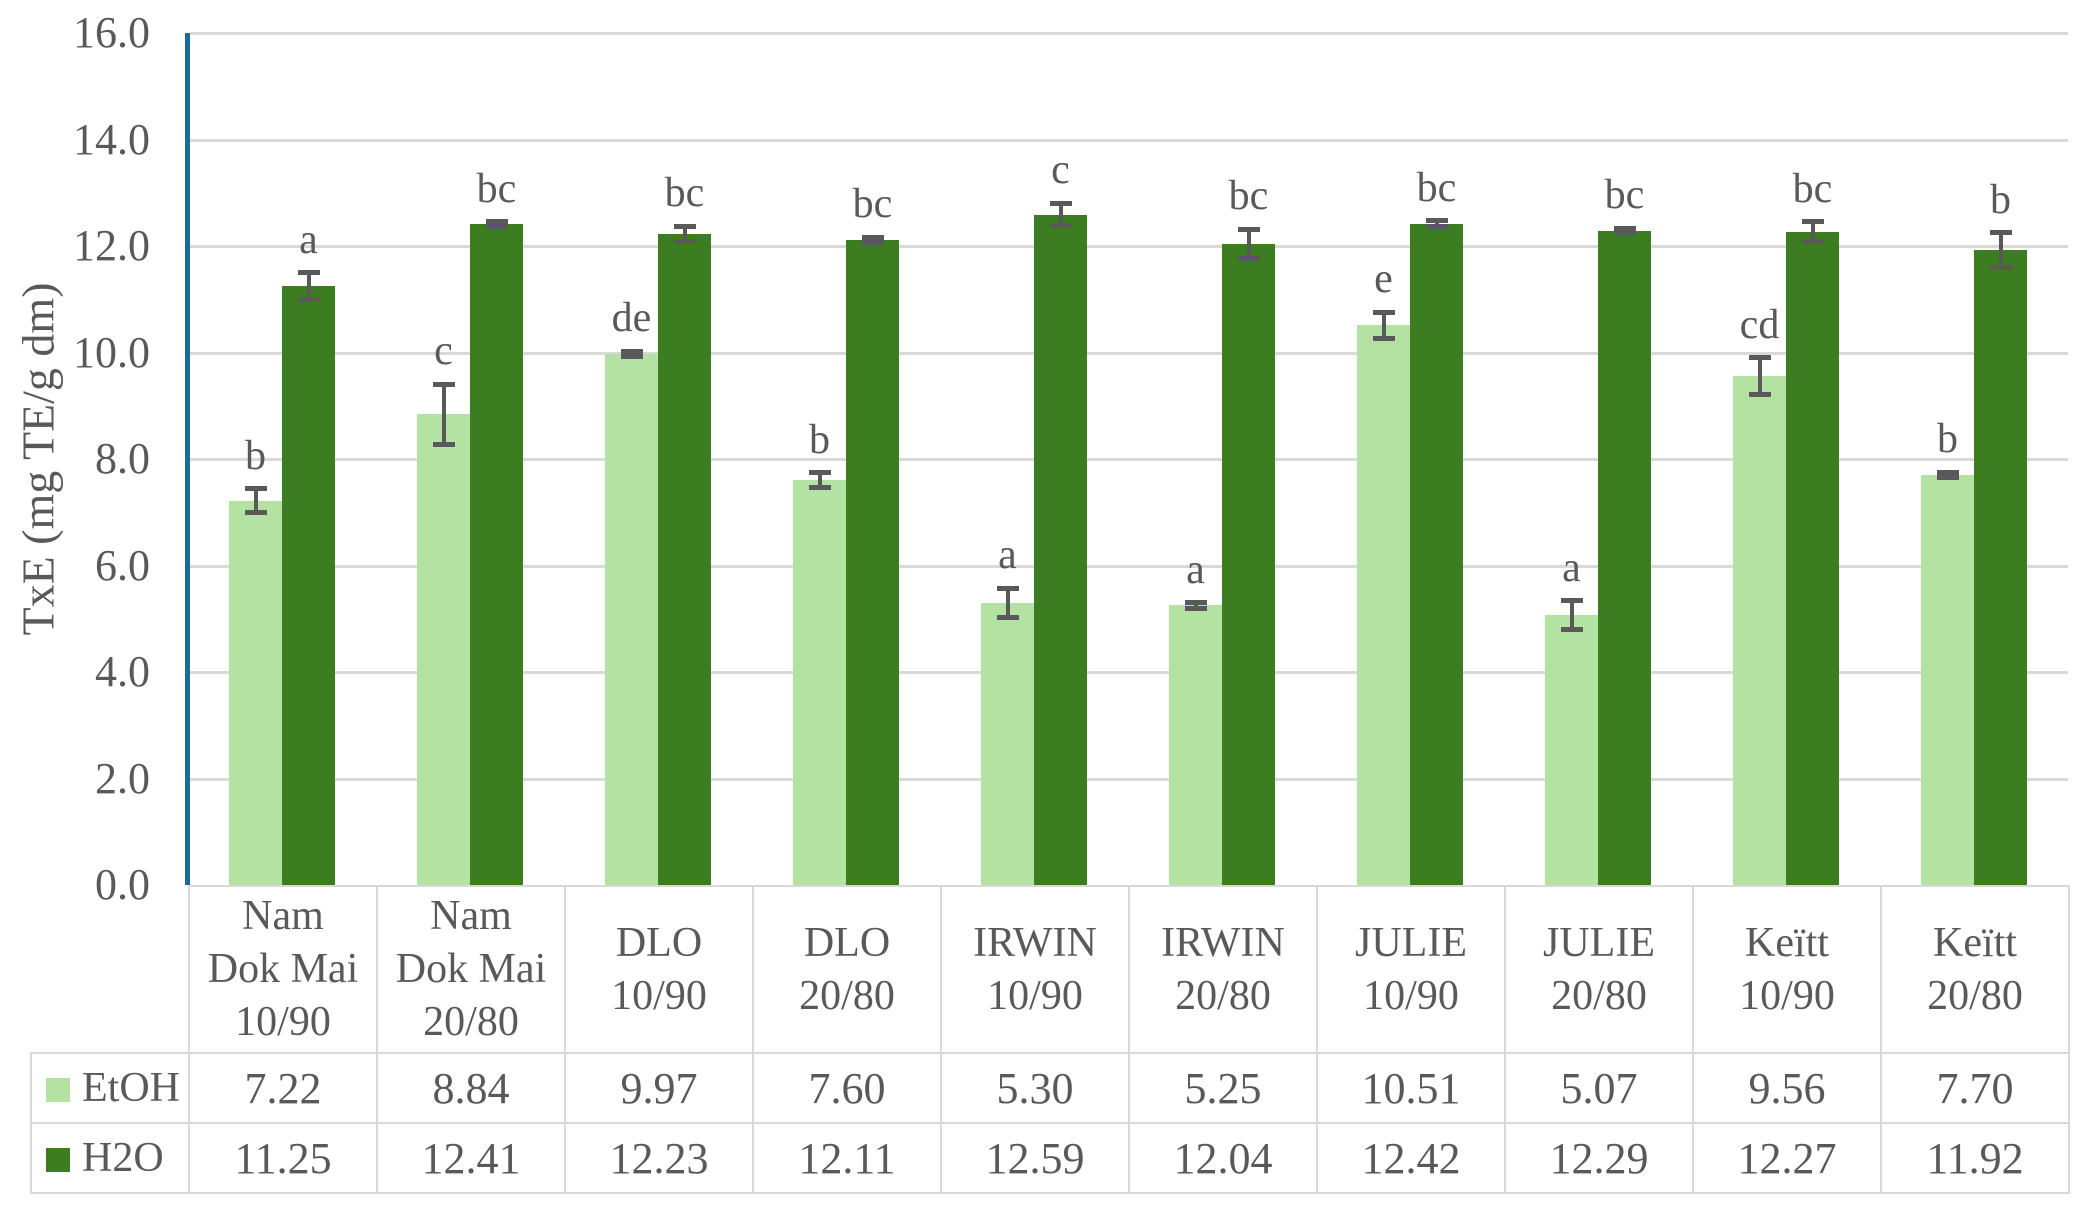 The height and width of the screenshot is (1206, 2079). Describe the element at coordinates (659, 969) in the screenshot. I see `category-header-cell: DLO 10/90` at that location.